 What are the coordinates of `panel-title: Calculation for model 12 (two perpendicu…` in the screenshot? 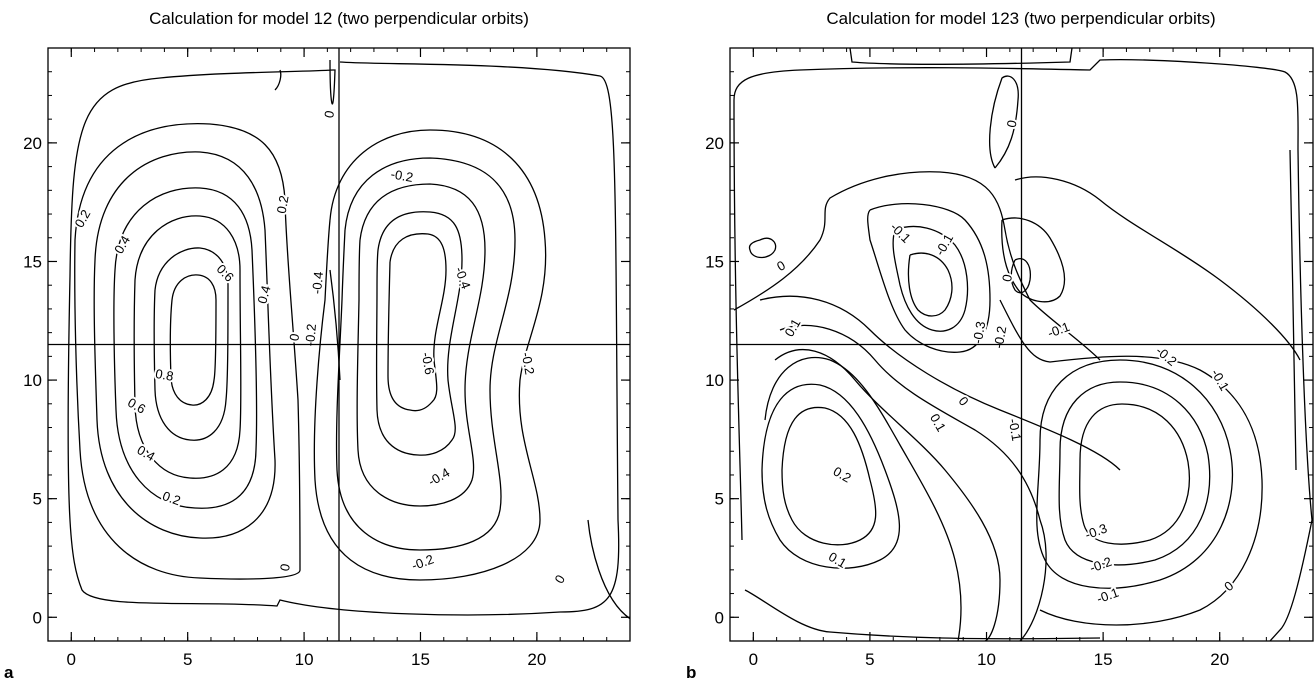 It's located at (339, 18).